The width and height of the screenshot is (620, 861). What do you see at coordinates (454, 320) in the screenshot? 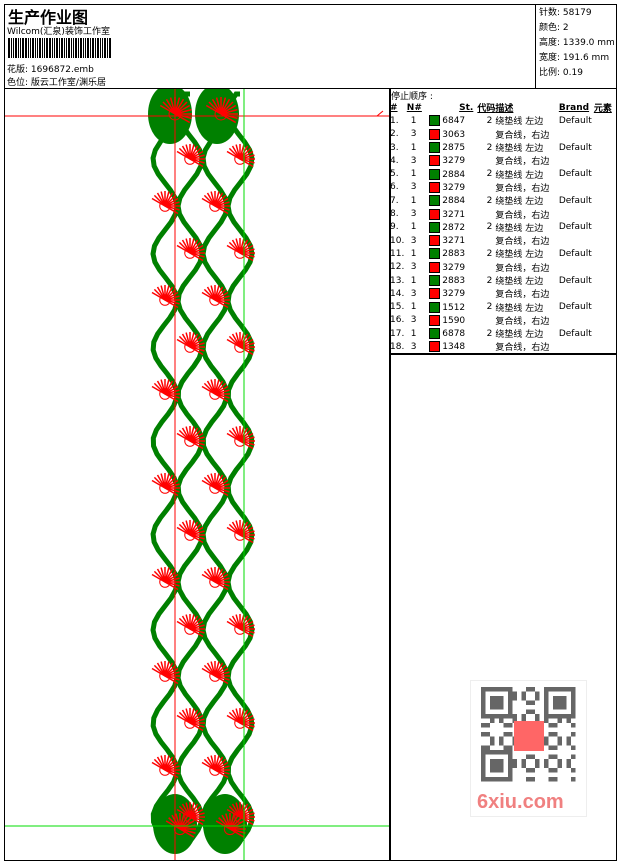
I see `stitch-count: 1590` at bounding box center [454, 320].